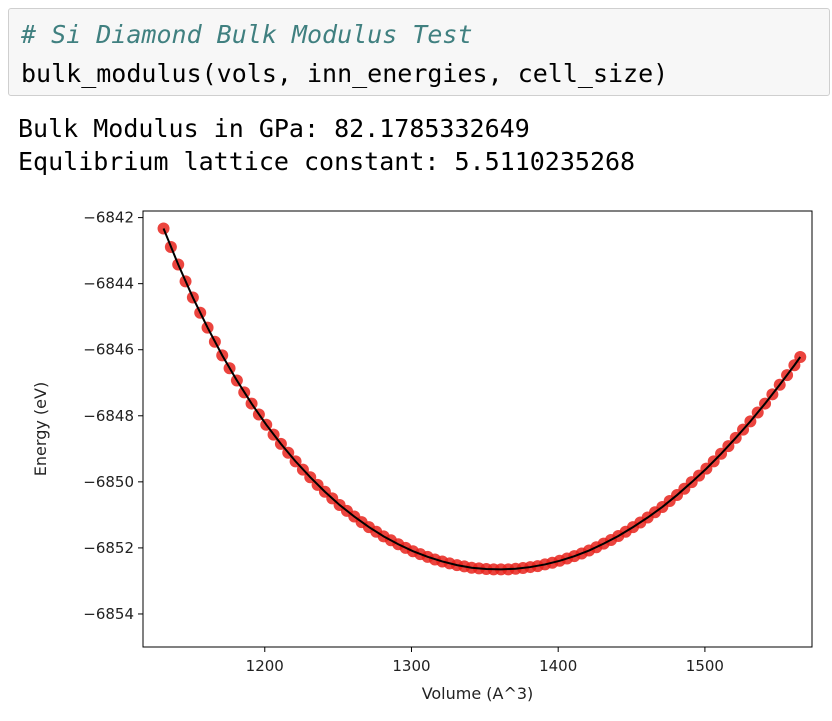 The width and height of the screenshot is (832, 721). Describe the element at coordinates (478, 693) in the screenshot. I see `x-axis-label: Volume (A^3)` at that location.